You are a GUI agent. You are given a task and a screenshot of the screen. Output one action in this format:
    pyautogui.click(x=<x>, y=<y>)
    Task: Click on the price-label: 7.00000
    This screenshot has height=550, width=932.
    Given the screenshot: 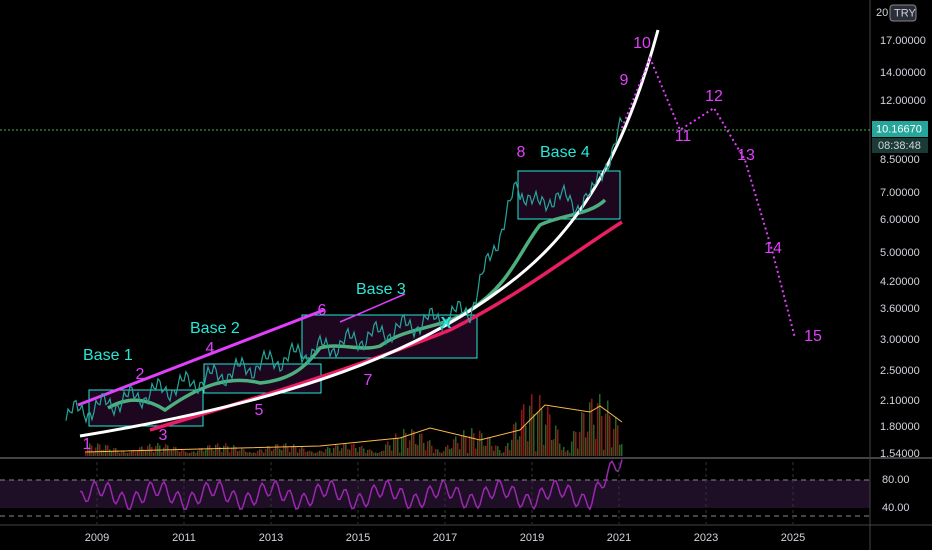 What is the action you would take?
    pyautogui.click(x=900, y=193)
    